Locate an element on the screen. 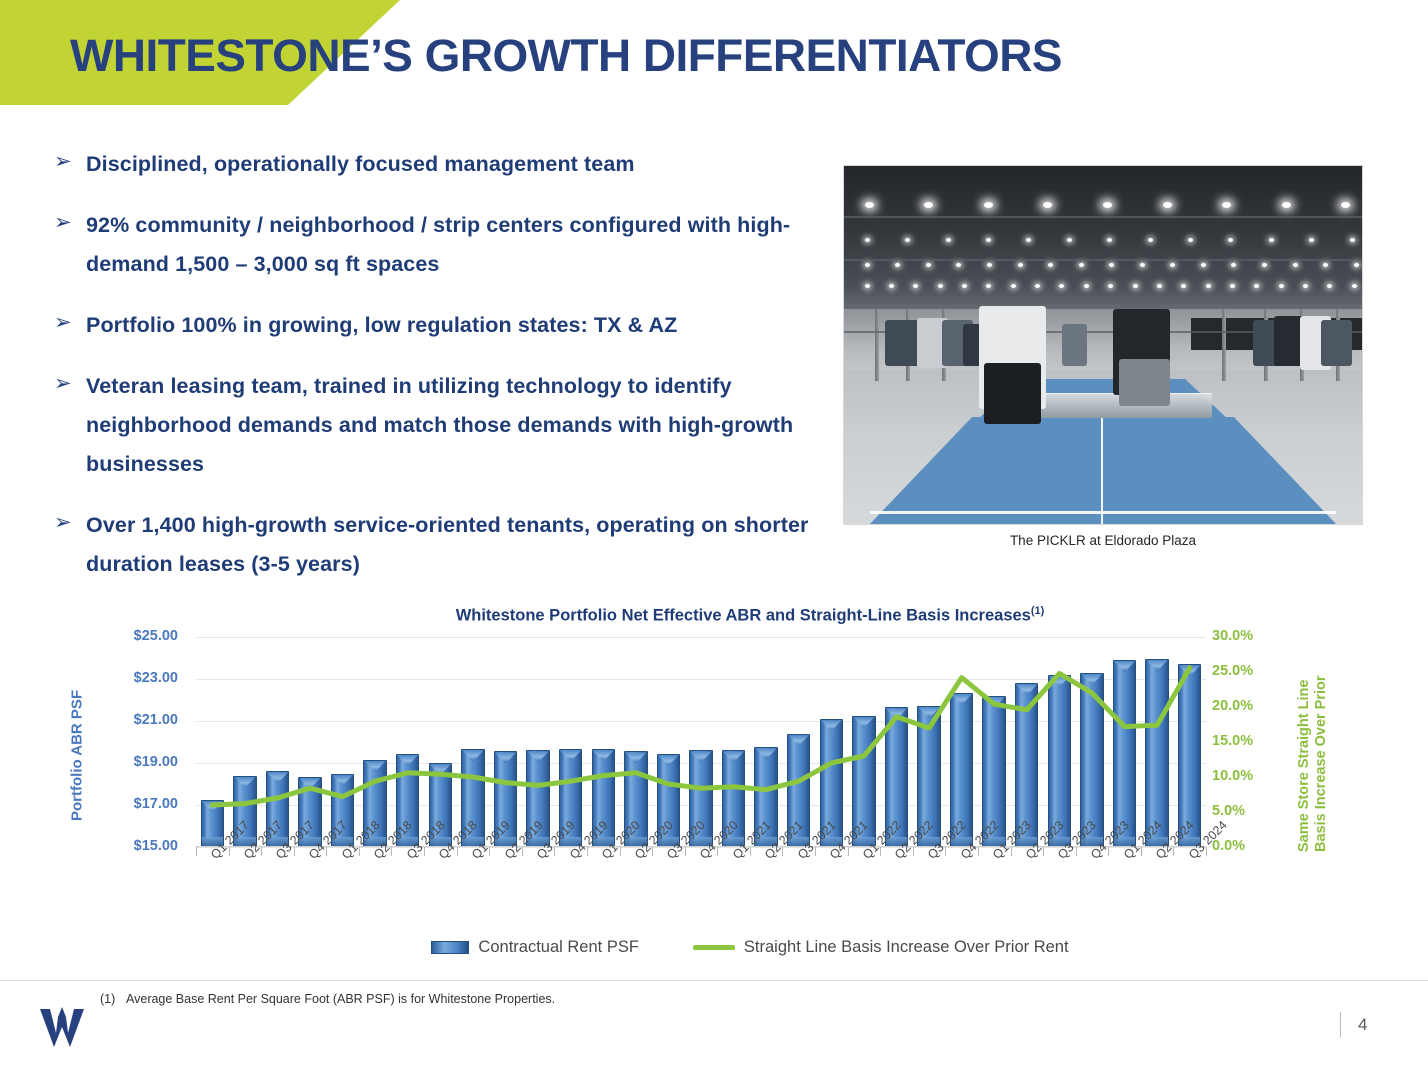 The height and width of the screenshot is (1069, 1428). y-axis-right-tick: 25.0% is located at coordinates (1233, 671).